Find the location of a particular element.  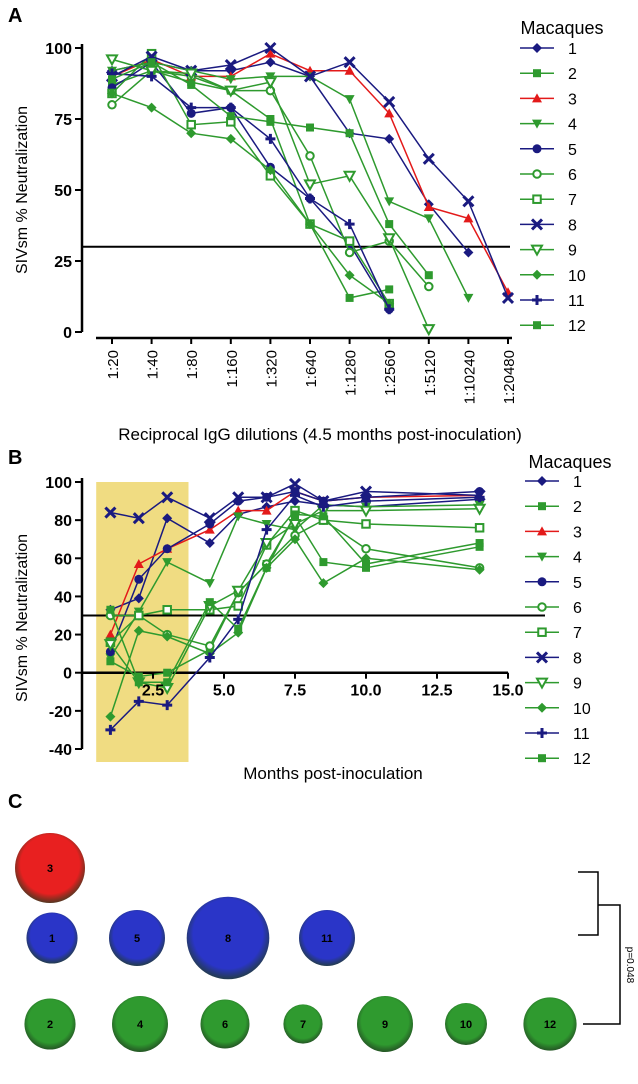

panel-b-y-tick-label-80: 80 is located at coordinates (63, 521).